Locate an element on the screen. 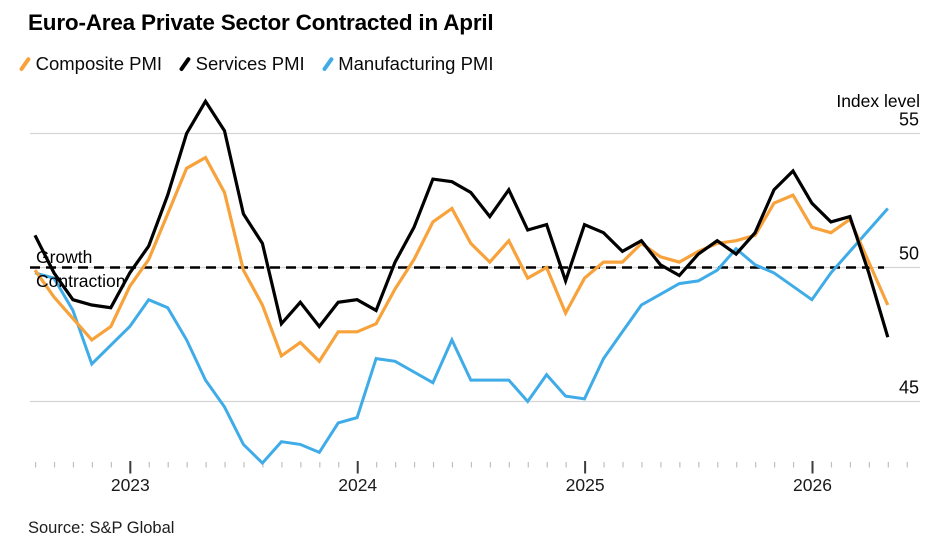  x-axis-year-label: 2026 is located at coordinates (812, 485).